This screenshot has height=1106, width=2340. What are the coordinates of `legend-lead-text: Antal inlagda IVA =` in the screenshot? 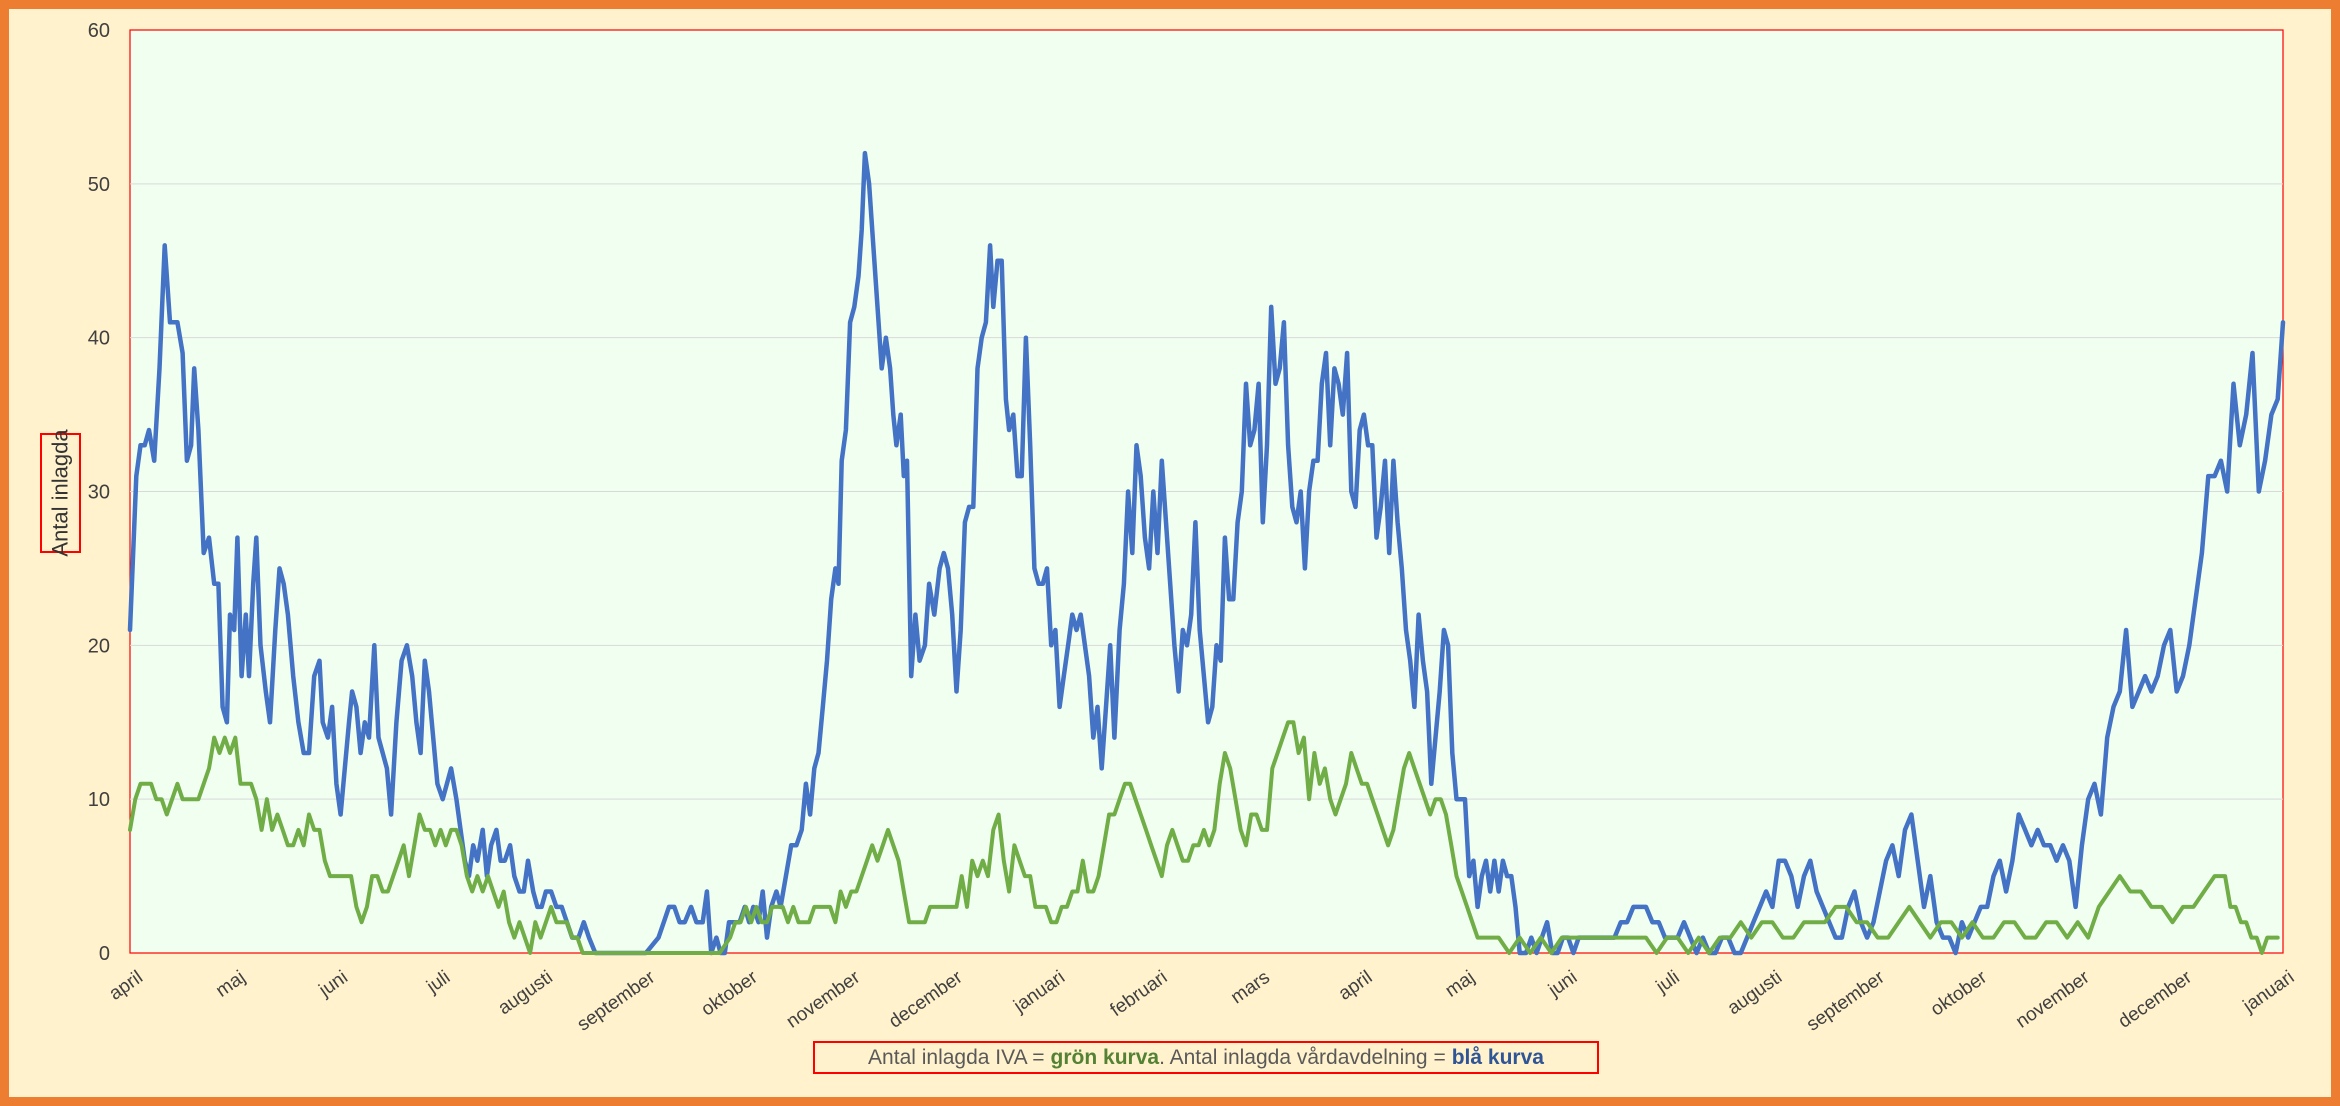 It's located at (956, 1057).